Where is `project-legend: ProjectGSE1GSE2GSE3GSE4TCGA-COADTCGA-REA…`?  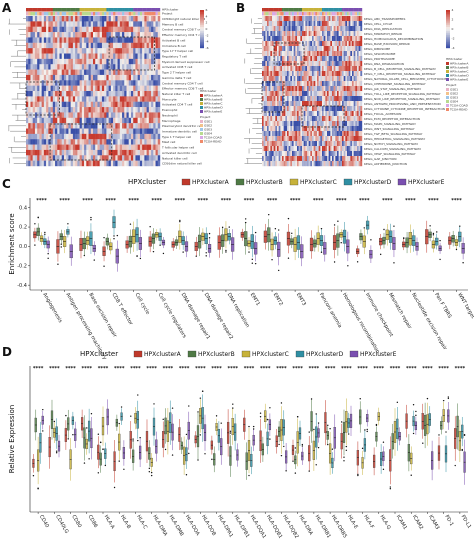
project-legend: ProjectGSE1GSE2GSE3GSE4TCGA-COADTCGA-REA… is located at coordinates (457, 97).